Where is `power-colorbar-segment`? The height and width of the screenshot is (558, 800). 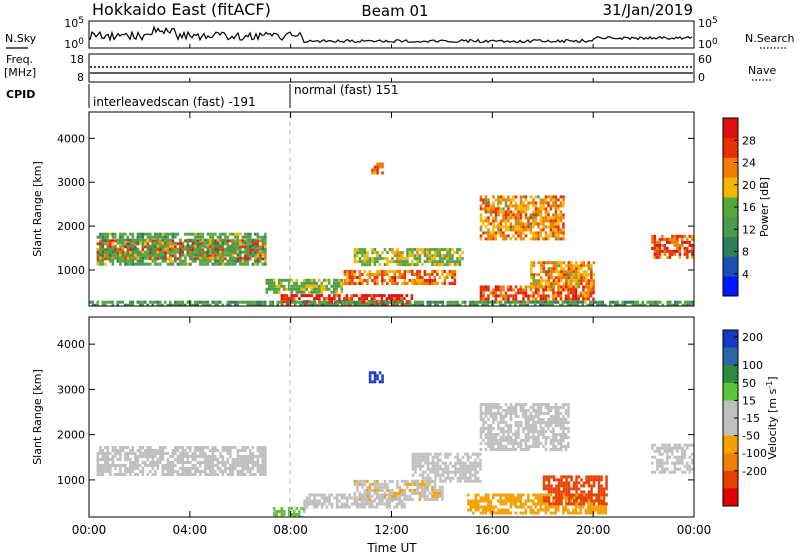 power-colorbar-segment is located at coordinates (730, 167).